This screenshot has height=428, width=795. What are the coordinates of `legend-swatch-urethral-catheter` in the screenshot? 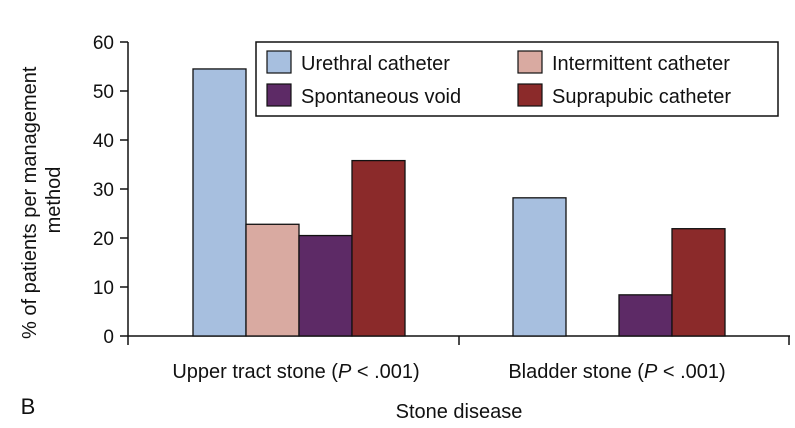 It's located at (279, 62).